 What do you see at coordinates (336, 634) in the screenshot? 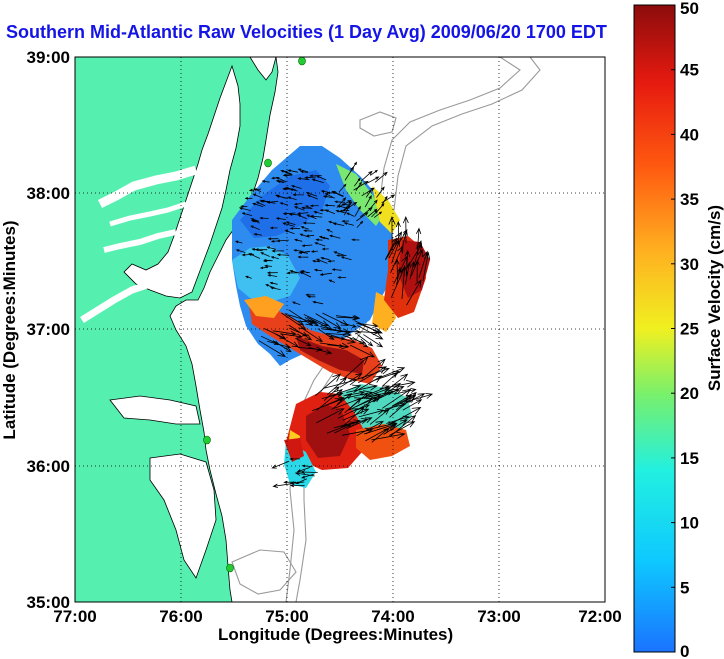
I see `x-axis-label: Longitude (Degrees:Minutes)` at bounding box center [336, 634].